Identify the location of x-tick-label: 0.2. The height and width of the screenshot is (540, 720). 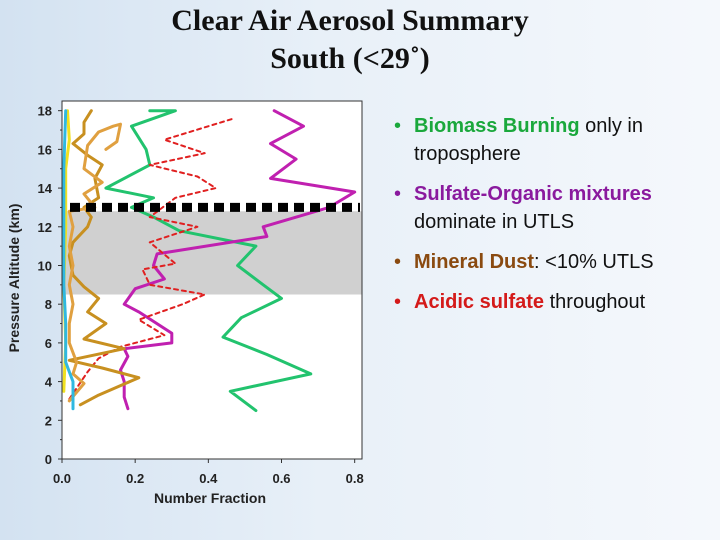
(135, 478).